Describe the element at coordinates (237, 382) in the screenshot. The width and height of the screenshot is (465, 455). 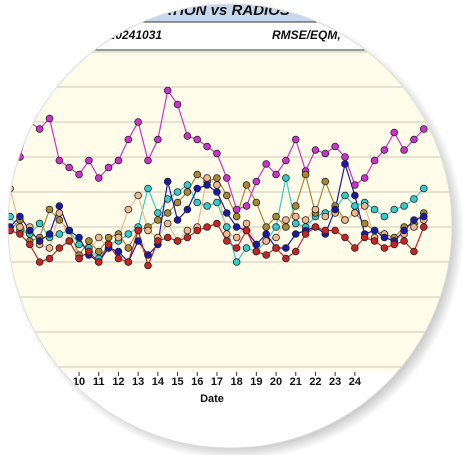
I see `x-tick-label: 18` at that location.